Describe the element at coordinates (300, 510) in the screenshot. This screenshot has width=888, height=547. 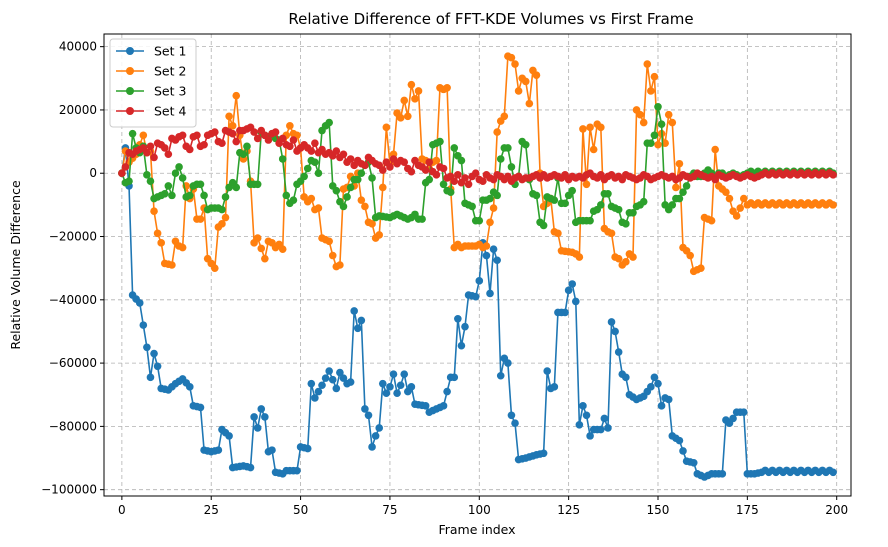
I see `x-tick-label: 50` at that location.